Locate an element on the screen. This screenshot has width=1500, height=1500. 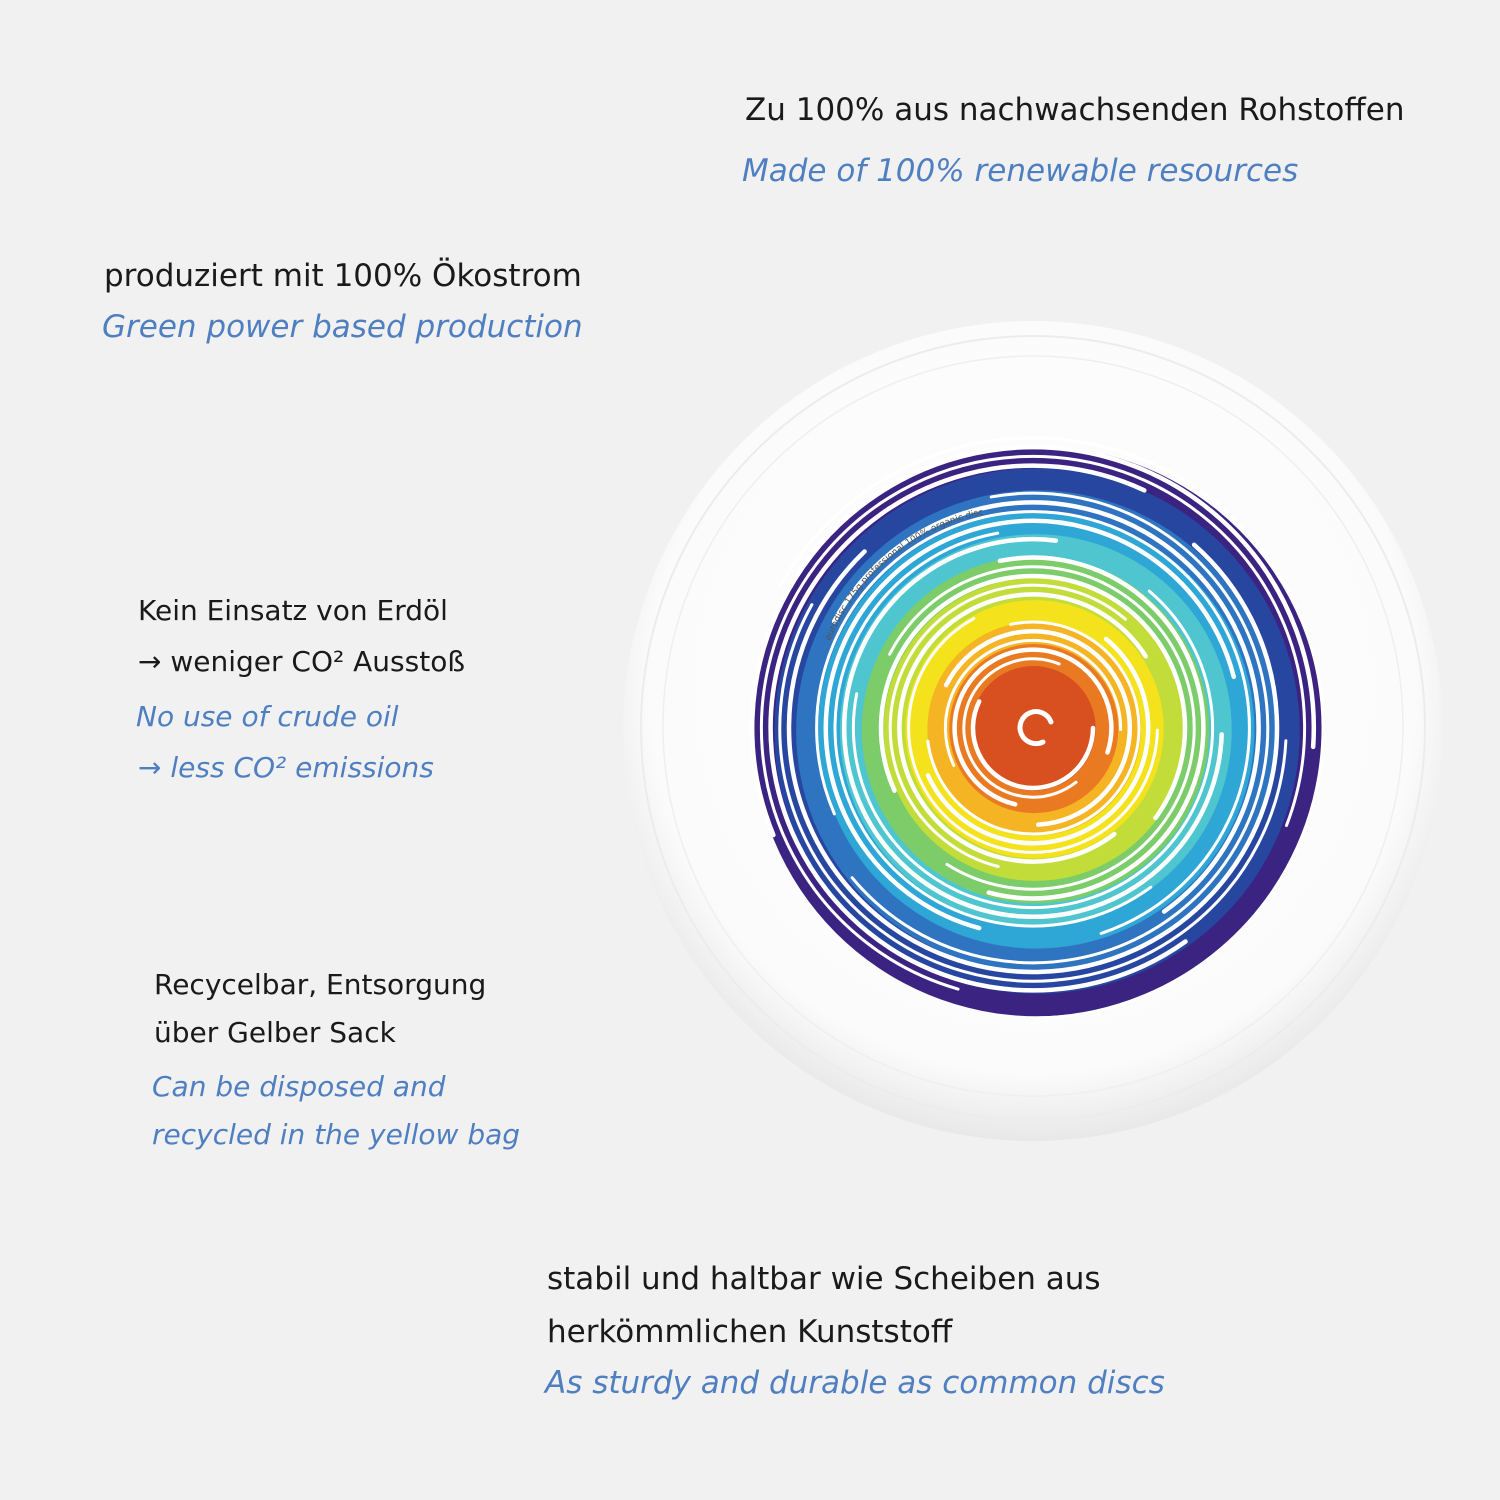
feature-recycle-en-1: Can be disposed and is located at coordinates (299, 1087).